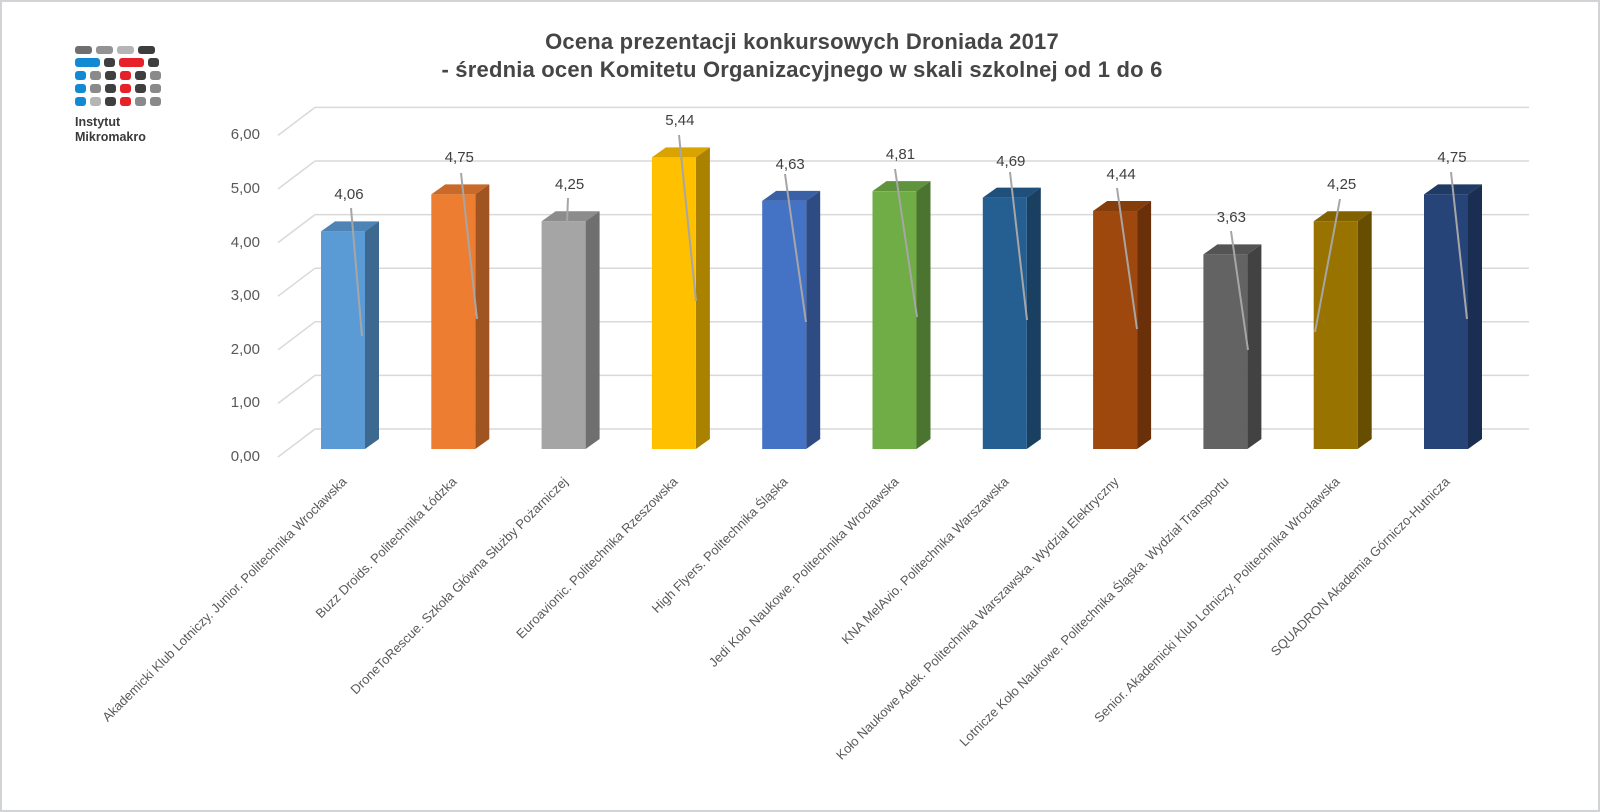 Image resolution: width=1600 pixels, height=812 pixels. Describe the element at coordinates (118, 76) in the screenshot. I see `logo-dot-matrix-icon` at that location.